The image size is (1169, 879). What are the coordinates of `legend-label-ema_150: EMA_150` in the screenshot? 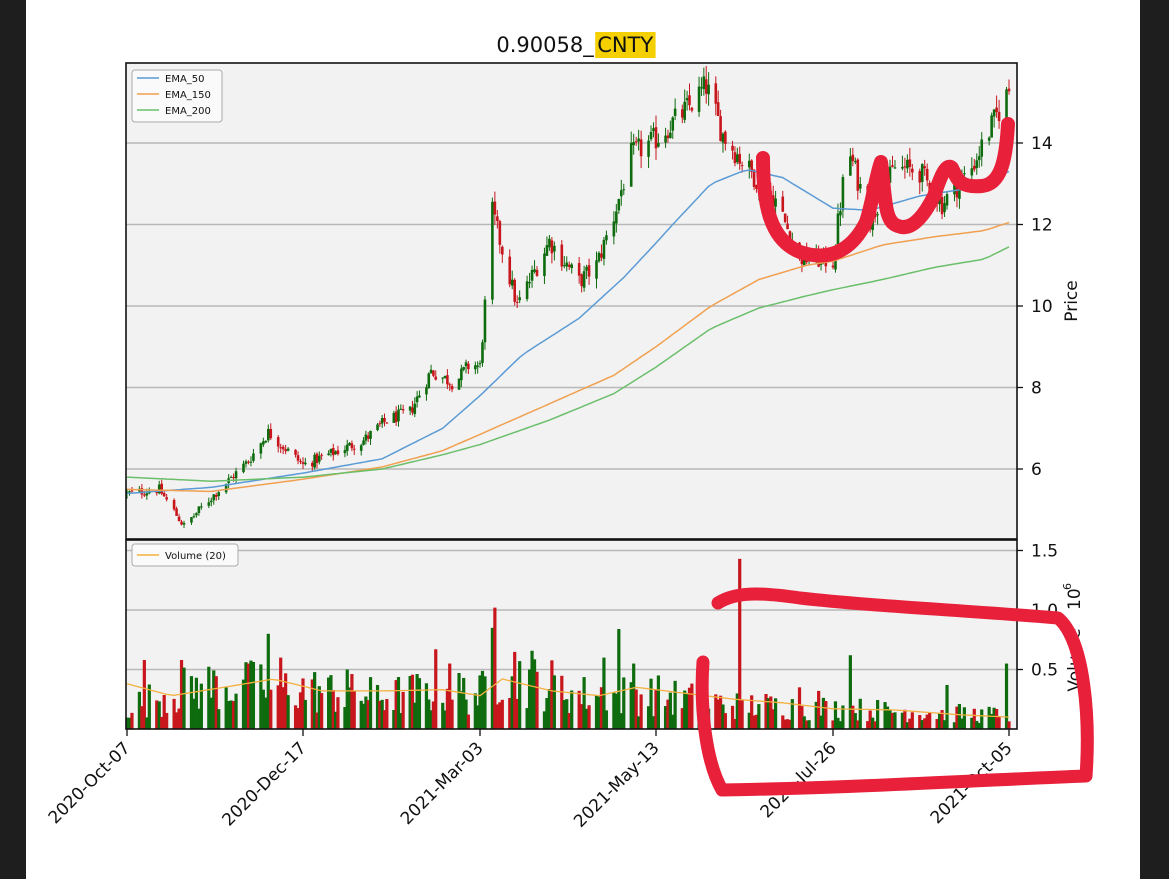 It's located at (188, 95).